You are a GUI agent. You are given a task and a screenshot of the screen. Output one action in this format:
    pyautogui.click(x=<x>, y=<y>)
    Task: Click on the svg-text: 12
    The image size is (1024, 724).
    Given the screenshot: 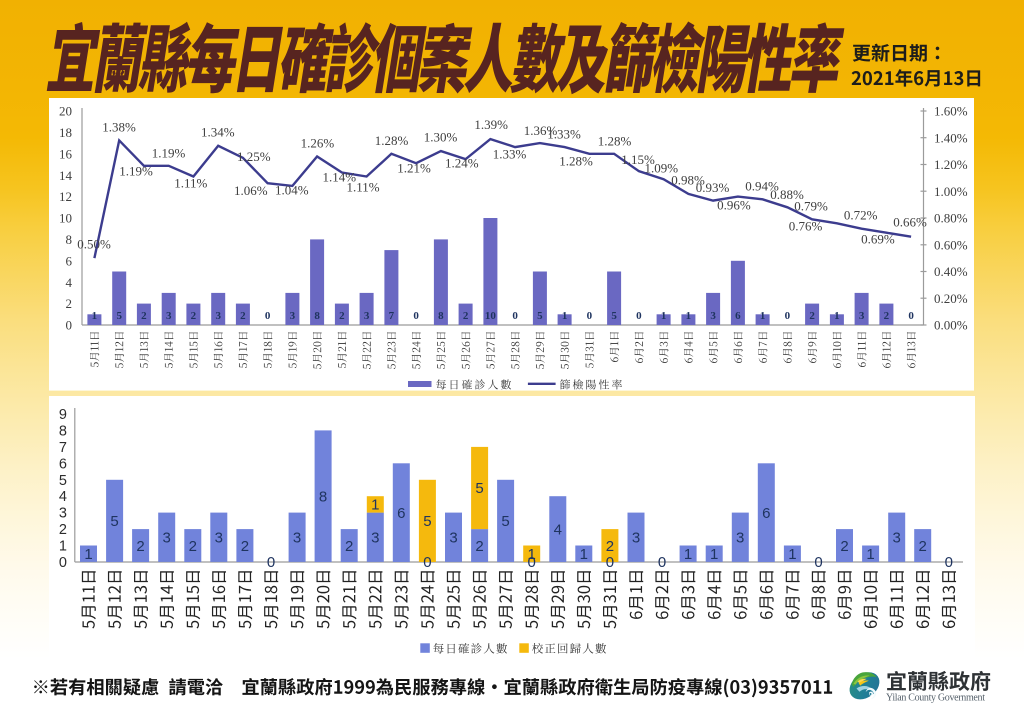 What is the action you would take?
    pyautogui.click(x=65, y=196)
    